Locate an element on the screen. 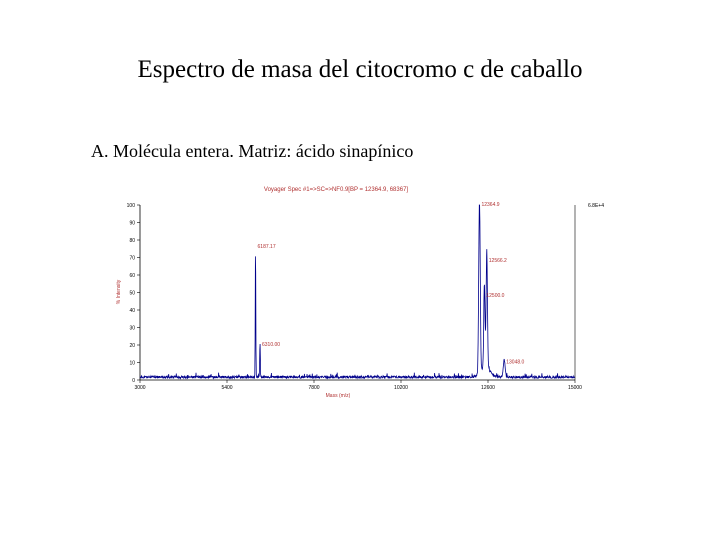 This screenshot has height=540, width=720. peak-label: 12364.9 is located at coordinates (490, 205).